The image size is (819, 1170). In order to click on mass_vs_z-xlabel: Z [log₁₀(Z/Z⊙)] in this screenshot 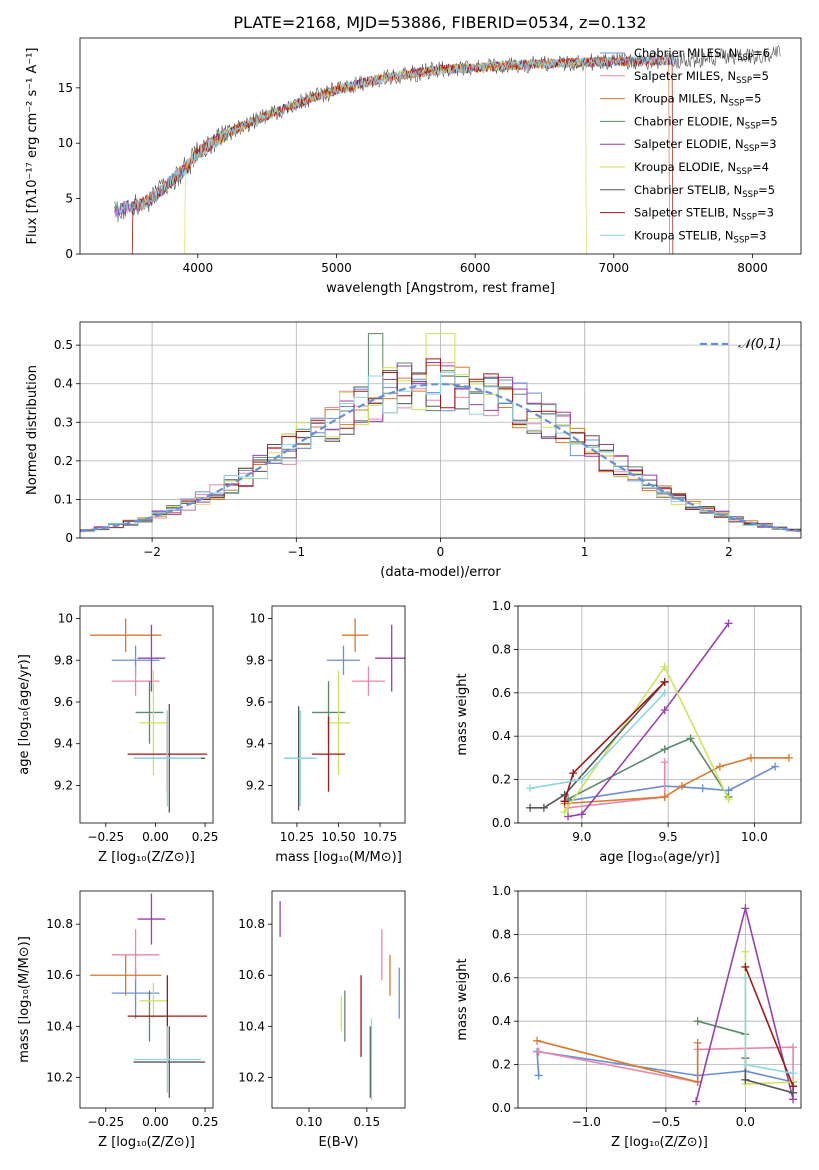, I will do `click(146, 1142)`.